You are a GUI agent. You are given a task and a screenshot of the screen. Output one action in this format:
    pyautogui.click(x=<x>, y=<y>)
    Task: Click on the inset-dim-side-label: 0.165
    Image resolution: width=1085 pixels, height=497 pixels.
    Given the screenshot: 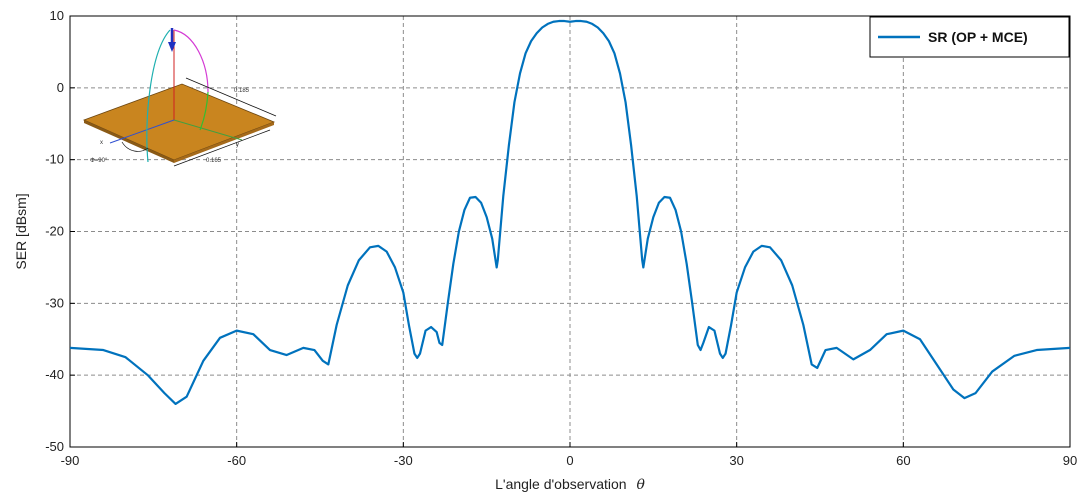 What is the action you would take?
    pyautogui.click(x=214, y=161)
    